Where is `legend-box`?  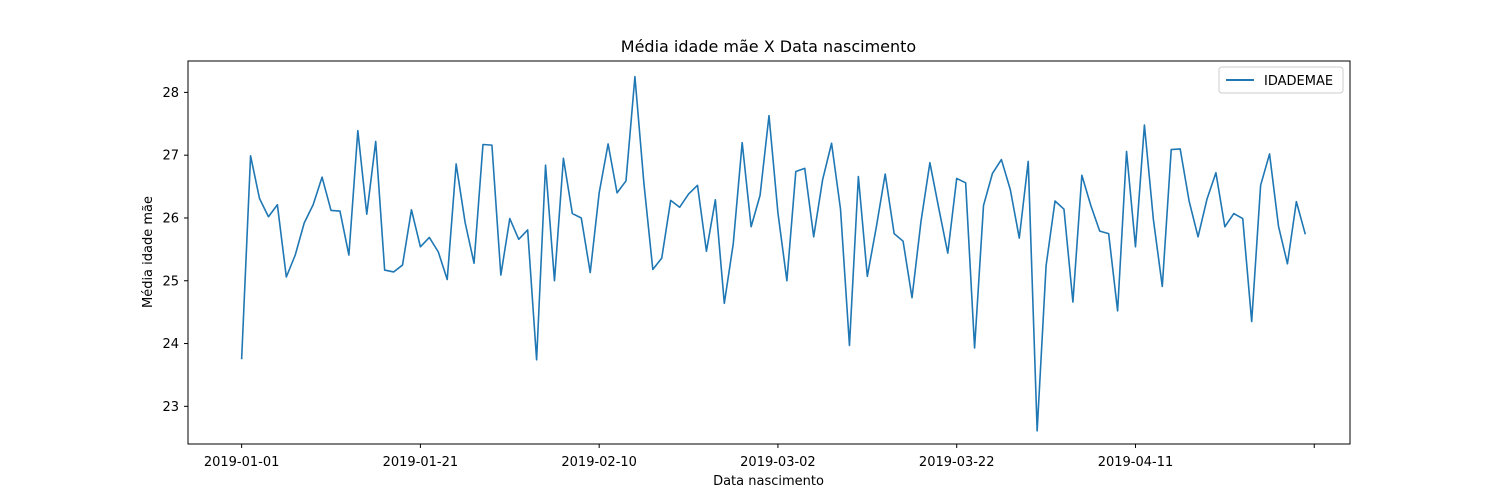
legend-box is located at coordinates (1281, 80).